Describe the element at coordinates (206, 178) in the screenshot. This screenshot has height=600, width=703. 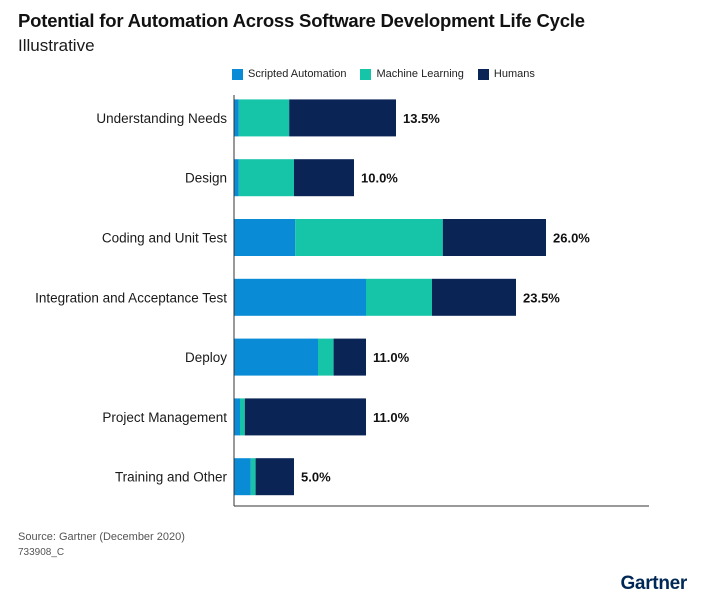
I see `category-label: Design` at that location.